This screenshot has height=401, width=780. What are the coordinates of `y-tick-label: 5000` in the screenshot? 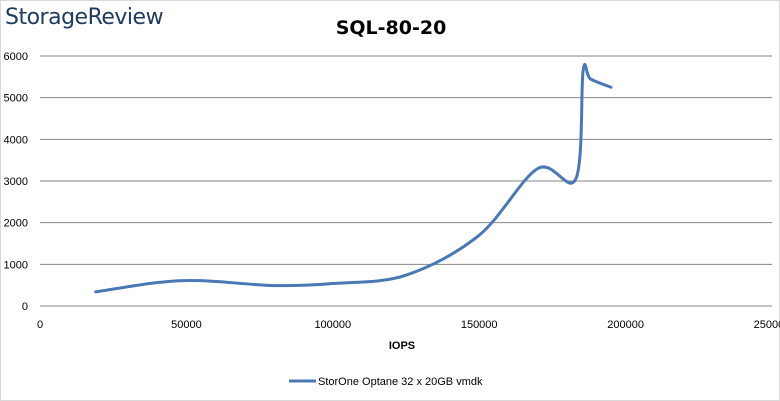 It's located at (16, 99).